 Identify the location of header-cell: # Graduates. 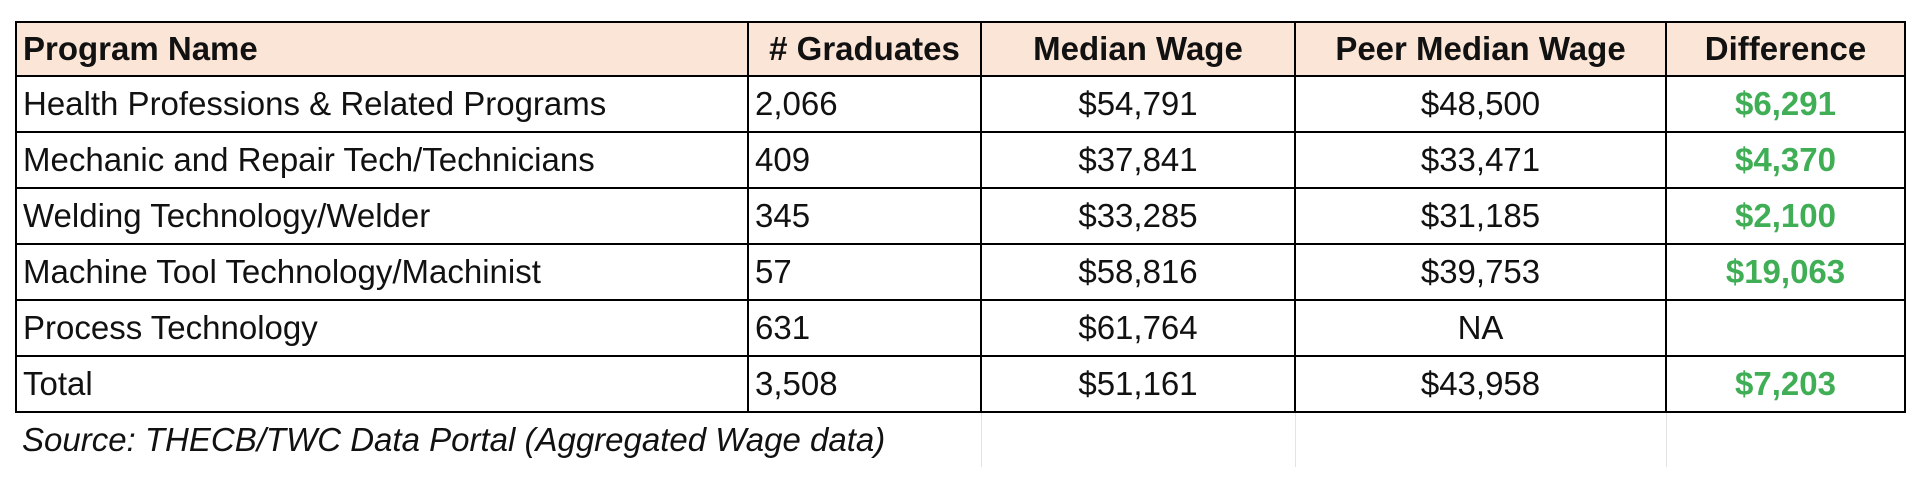
(864, 49).